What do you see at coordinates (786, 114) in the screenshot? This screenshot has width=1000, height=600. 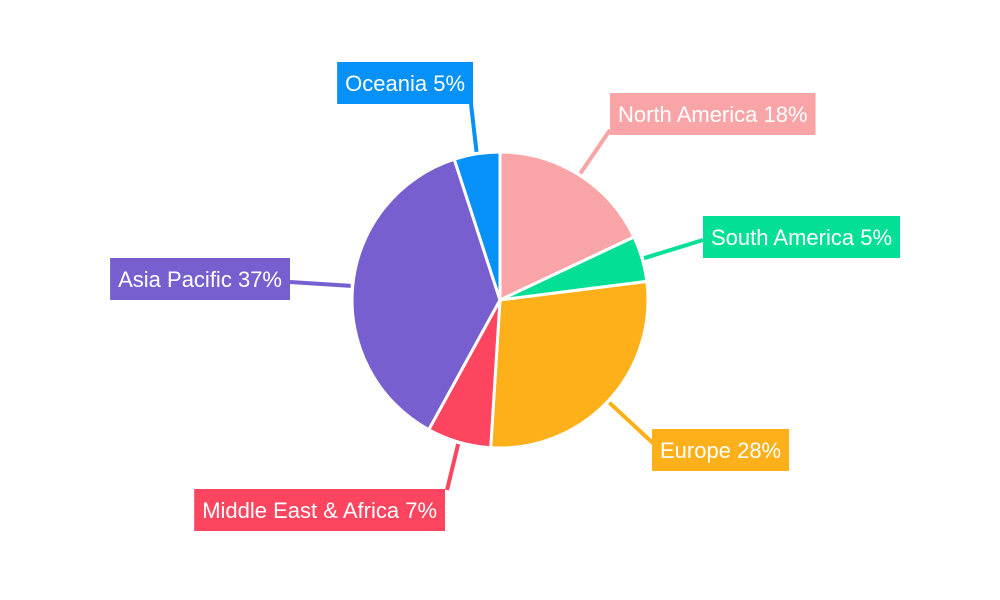 I see `value-label: 18%` at bounding box center [786, 114].